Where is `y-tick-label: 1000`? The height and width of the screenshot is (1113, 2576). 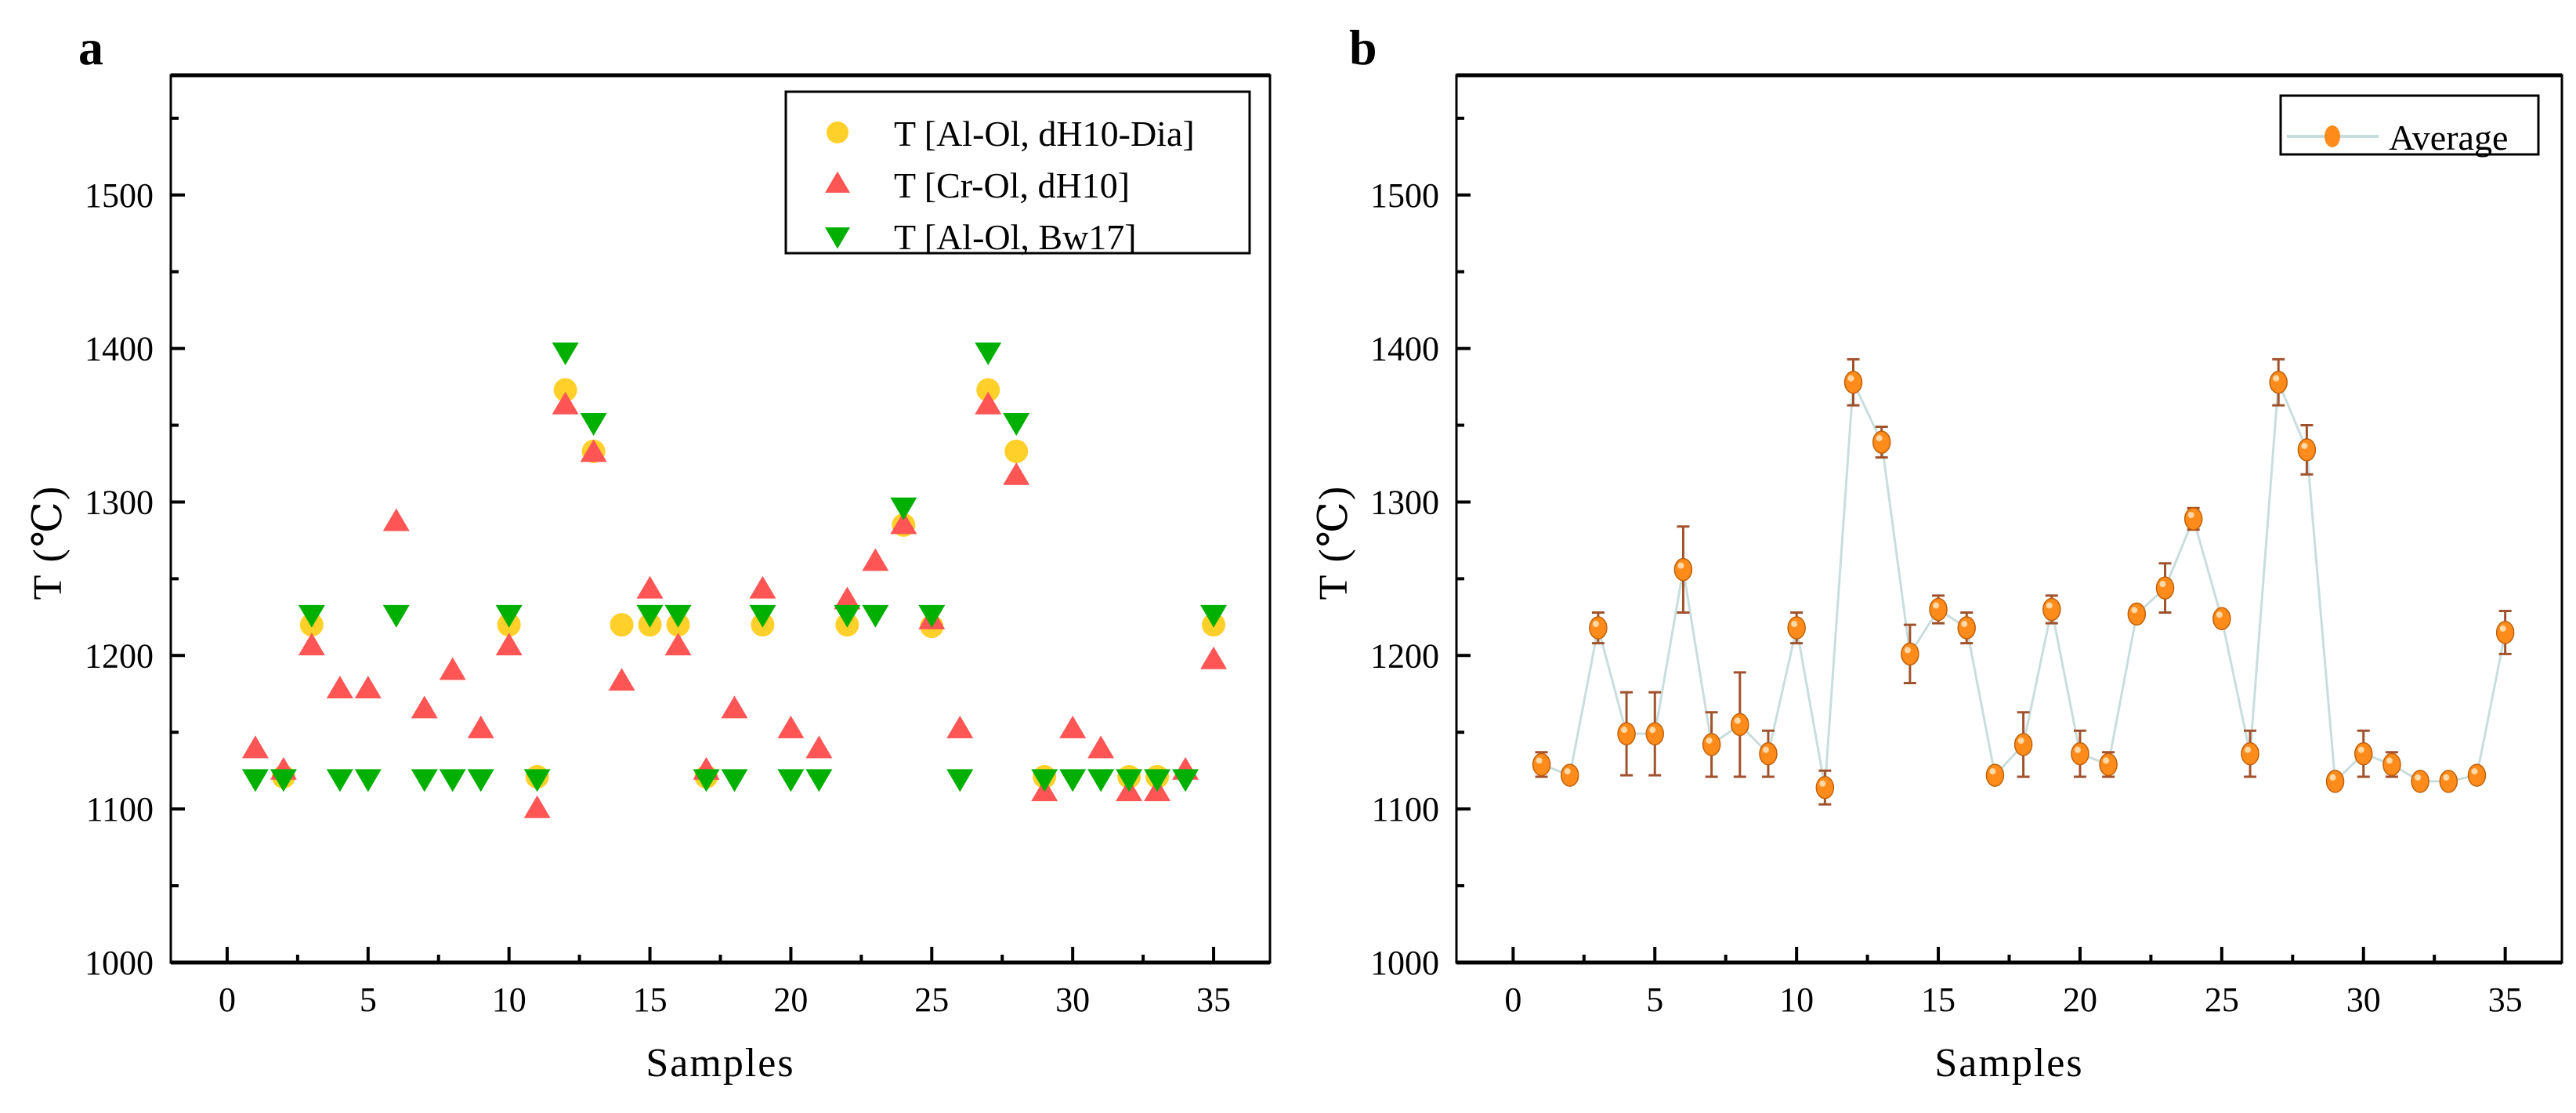
y-tick-label: 1000 is located at coordinates (120, 963).